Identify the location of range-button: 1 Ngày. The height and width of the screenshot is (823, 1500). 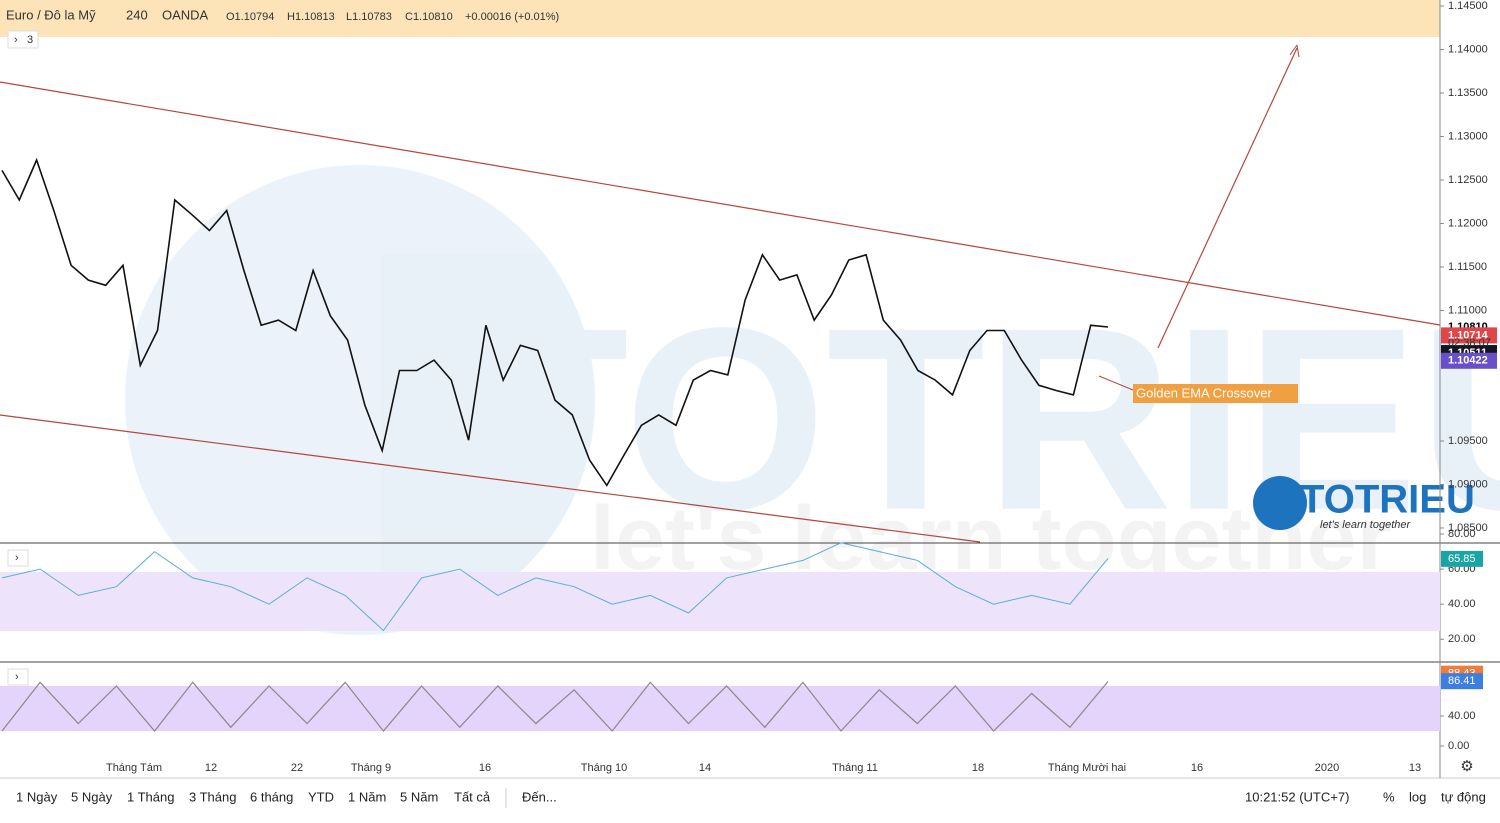
(37, 796).